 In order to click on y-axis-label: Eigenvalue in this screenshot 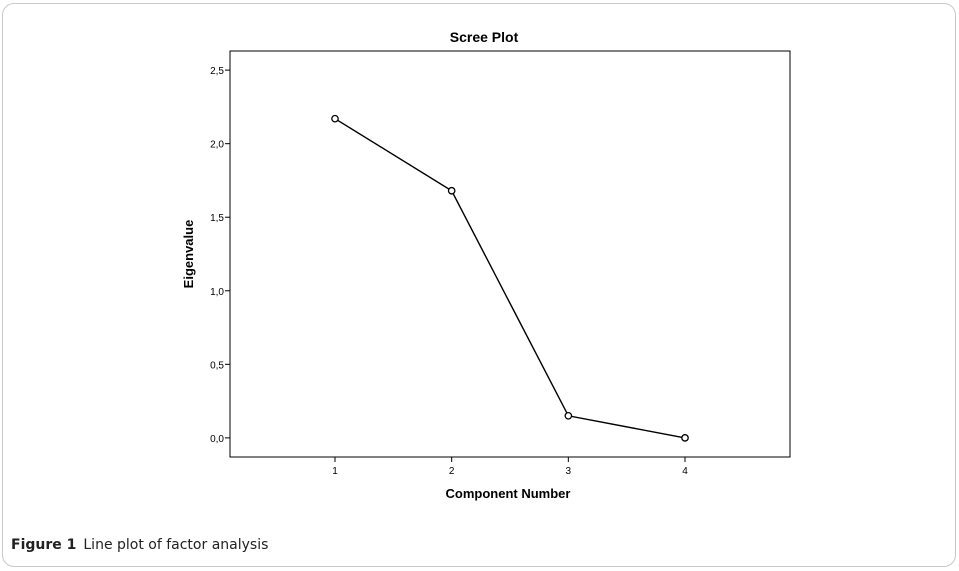, I will do `click(188, 254)`.